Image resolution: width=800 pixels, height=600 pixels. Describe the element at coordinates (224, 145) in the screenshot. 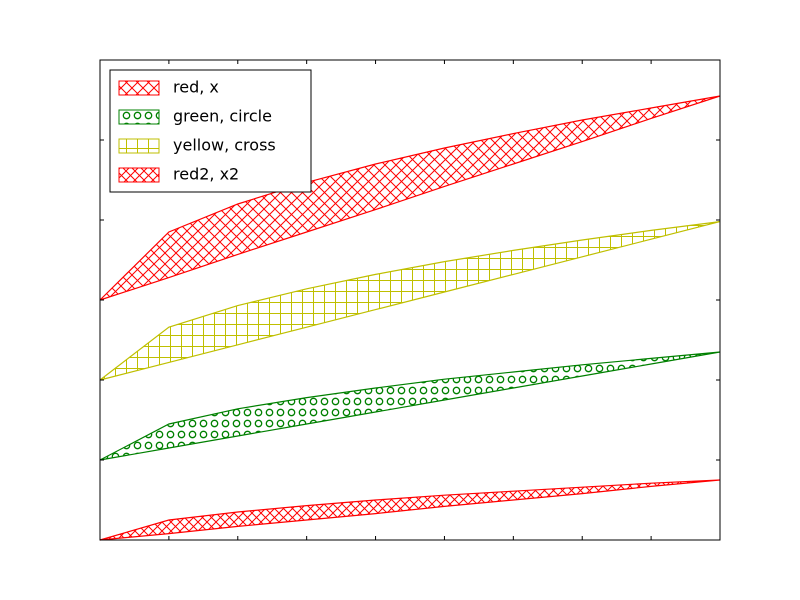

I see `legend-label: yellow, cross` at that location.